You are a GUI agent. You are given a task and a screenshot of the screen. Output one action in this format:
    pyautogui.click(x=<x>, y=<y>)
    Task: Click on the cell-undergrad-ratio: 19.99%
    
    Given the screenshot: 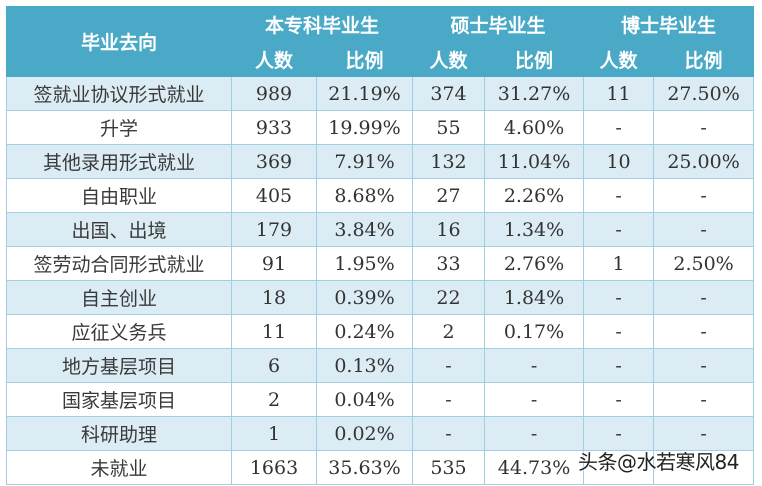 What is the action you would take?
    pyautogui.click(x=364, y=127)
    